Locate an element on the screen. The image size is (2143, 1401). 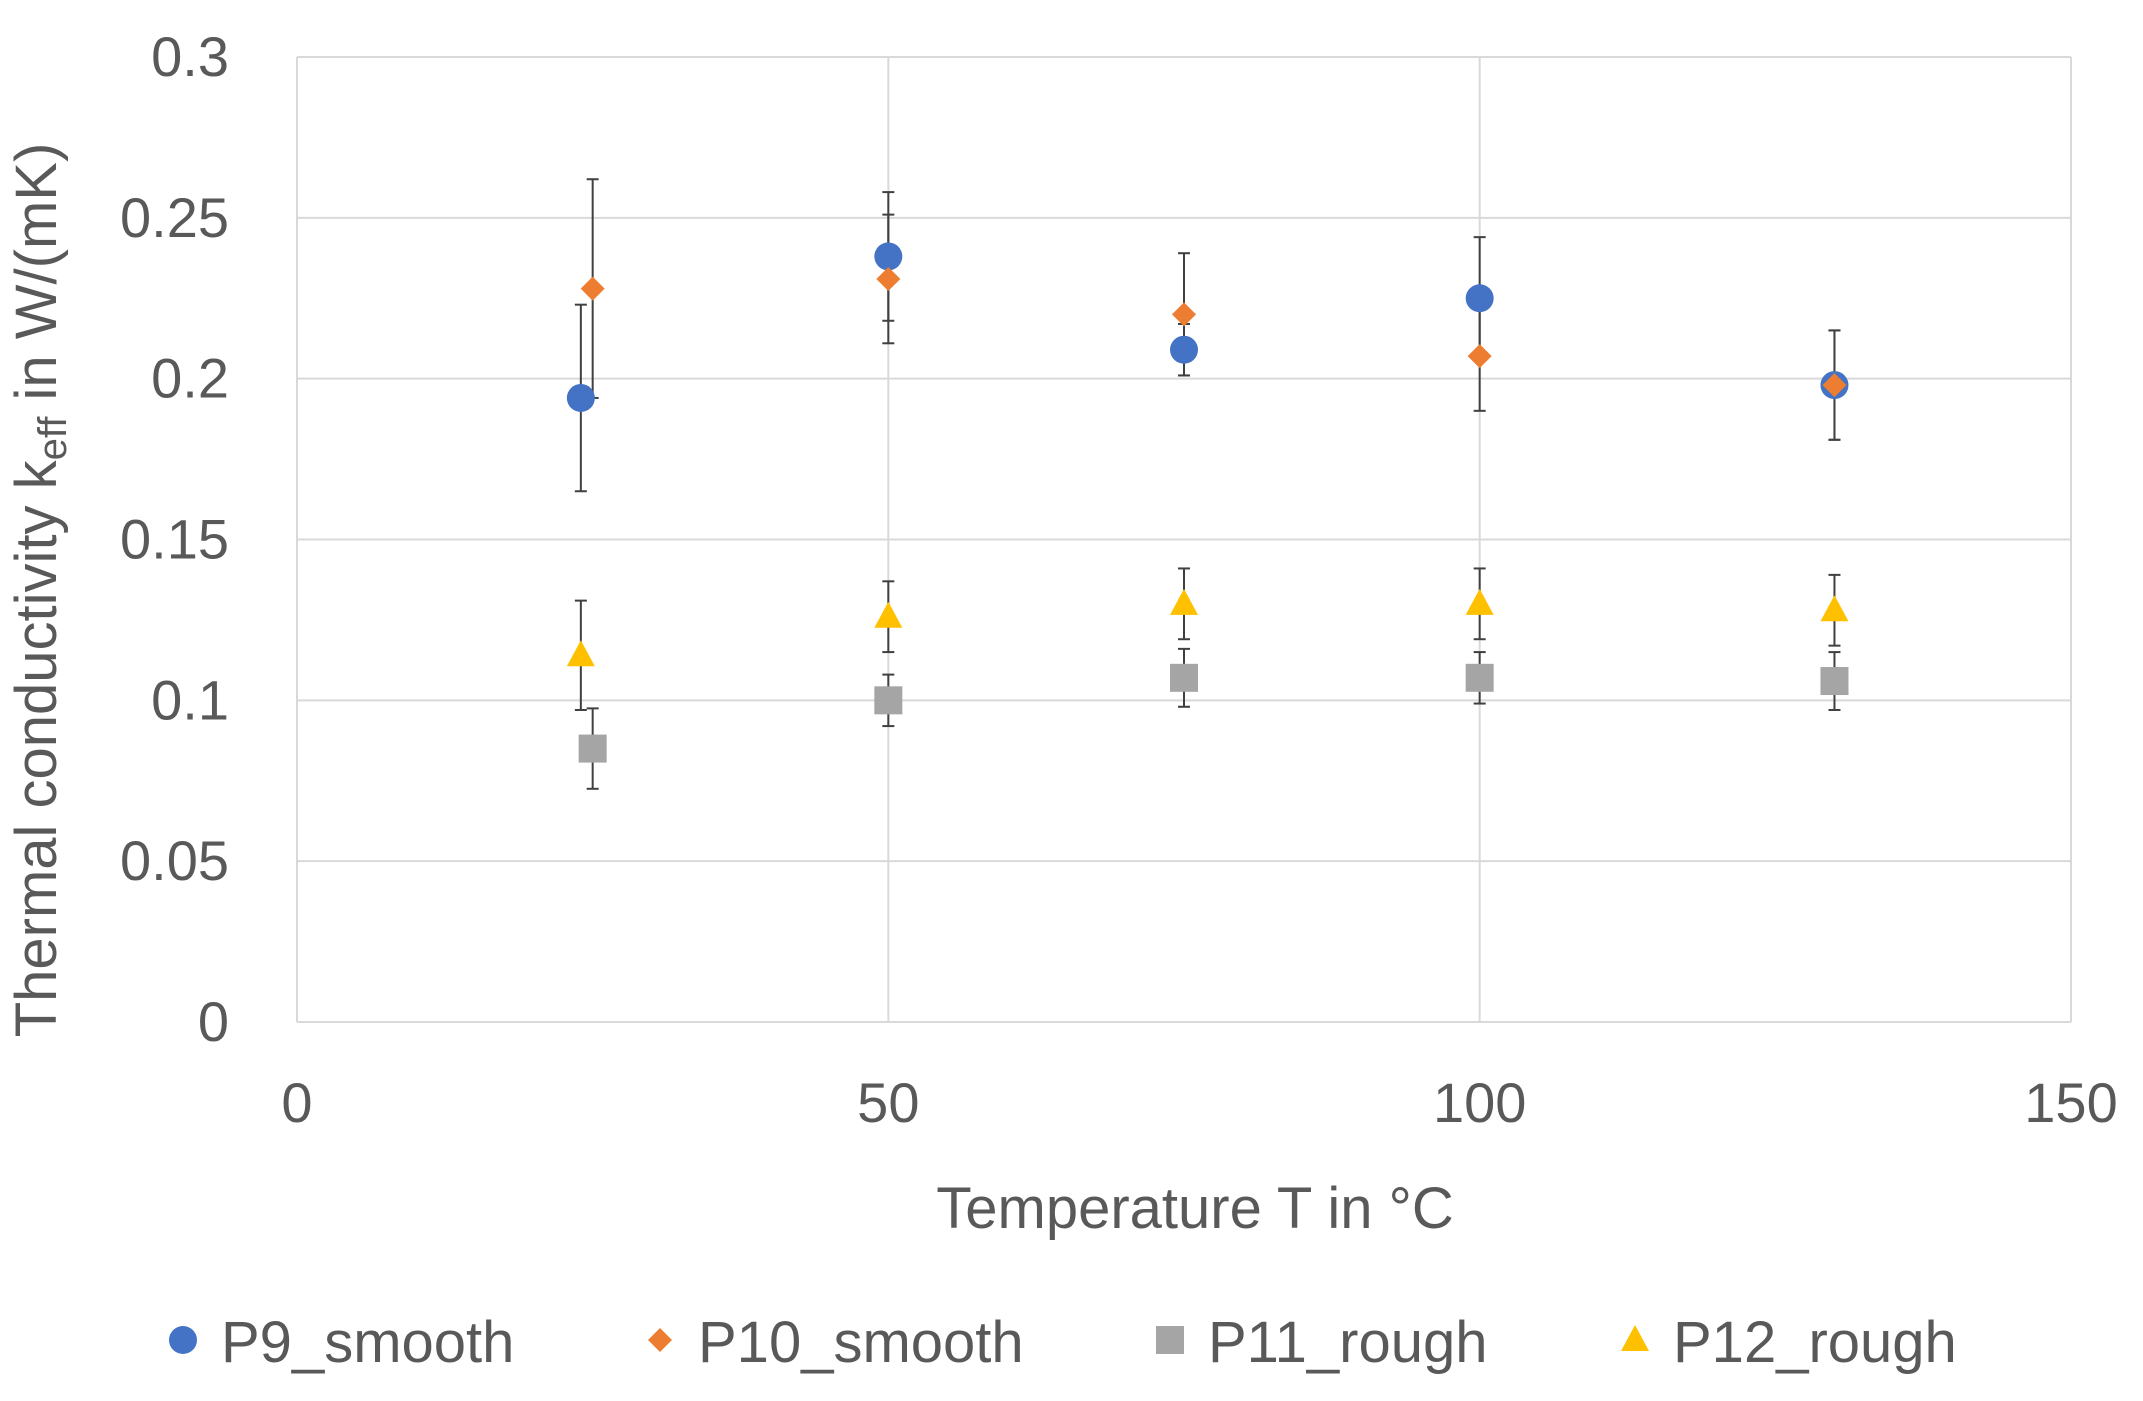
legend-item-p9-smooth: P9_smooth is located at coordinates (341, 1342).